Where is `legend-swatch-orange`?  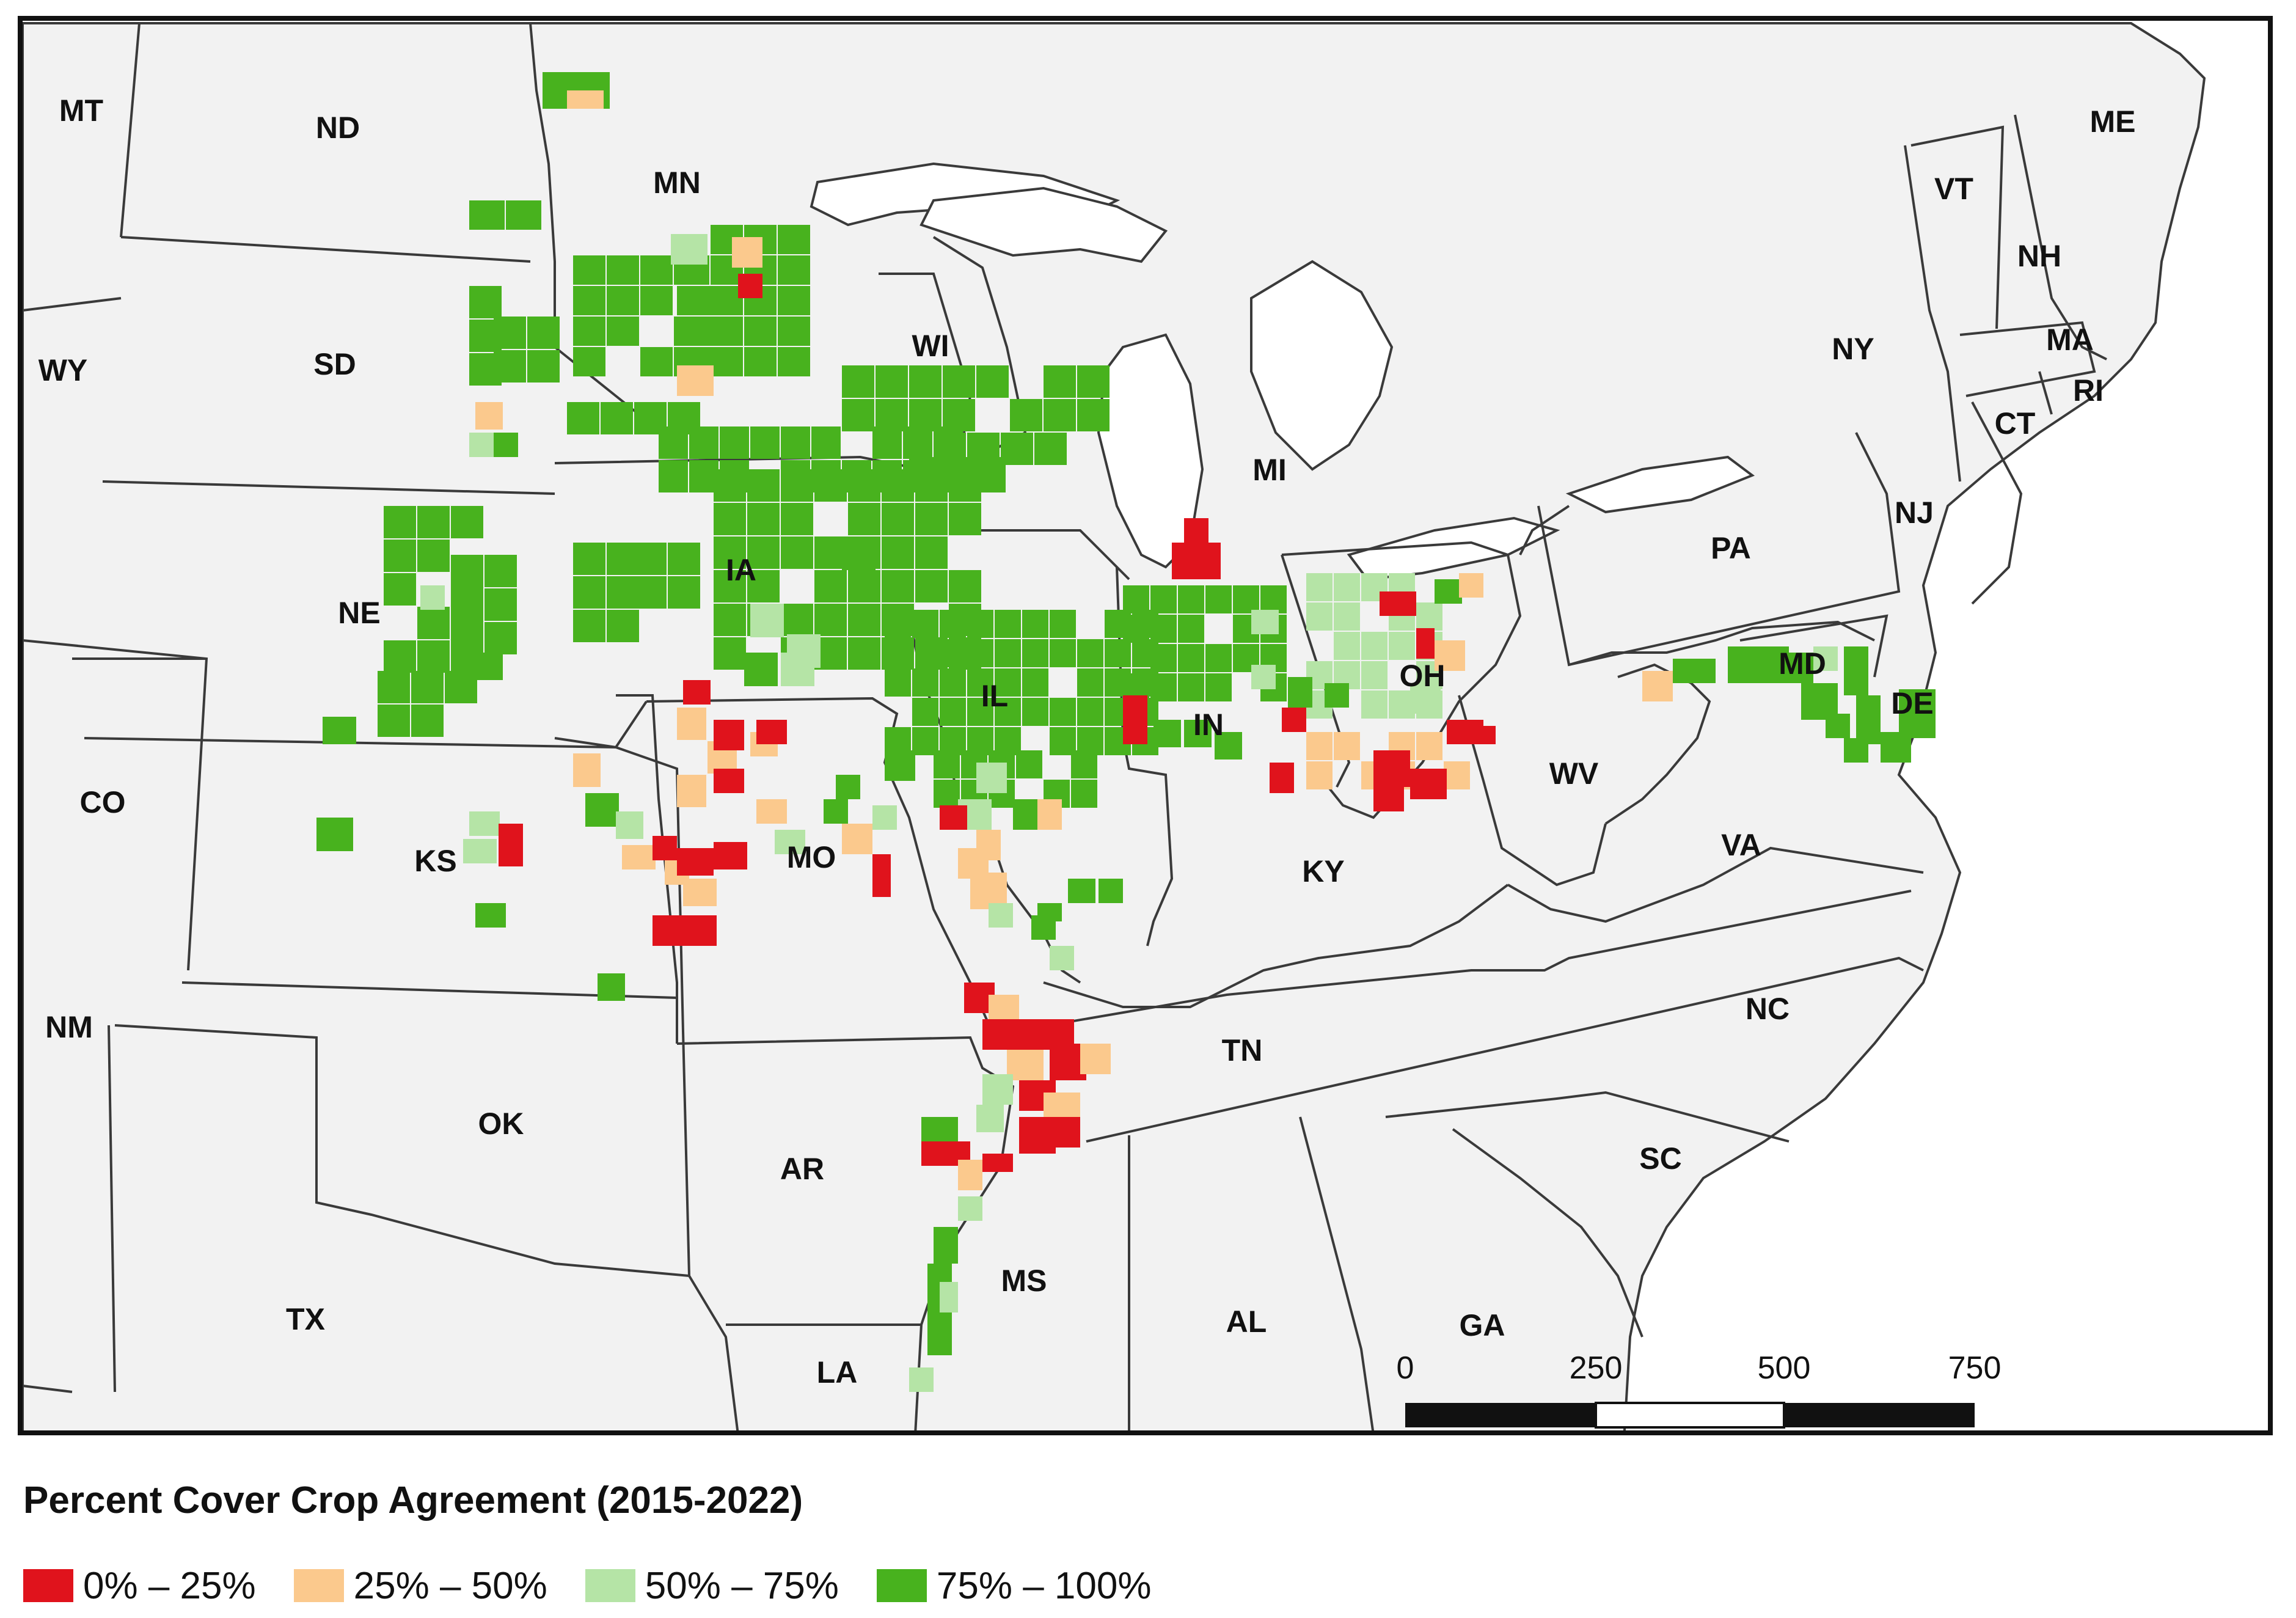
legend-swatch-orange is located at coordinates (318, 1586).